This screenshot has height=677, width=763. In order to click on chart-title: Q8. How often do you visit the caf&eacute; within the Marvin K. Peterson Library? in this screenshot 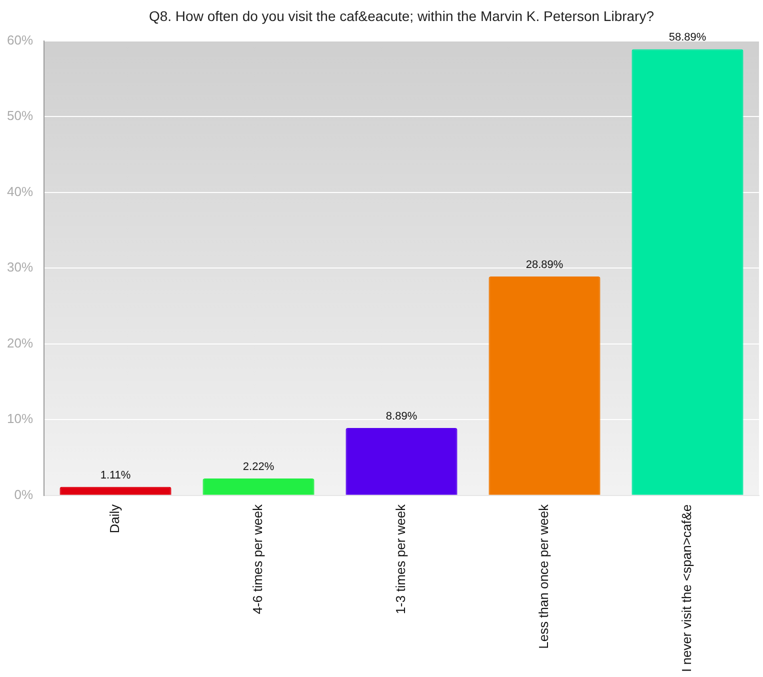, I will do `click(402, 17)`.